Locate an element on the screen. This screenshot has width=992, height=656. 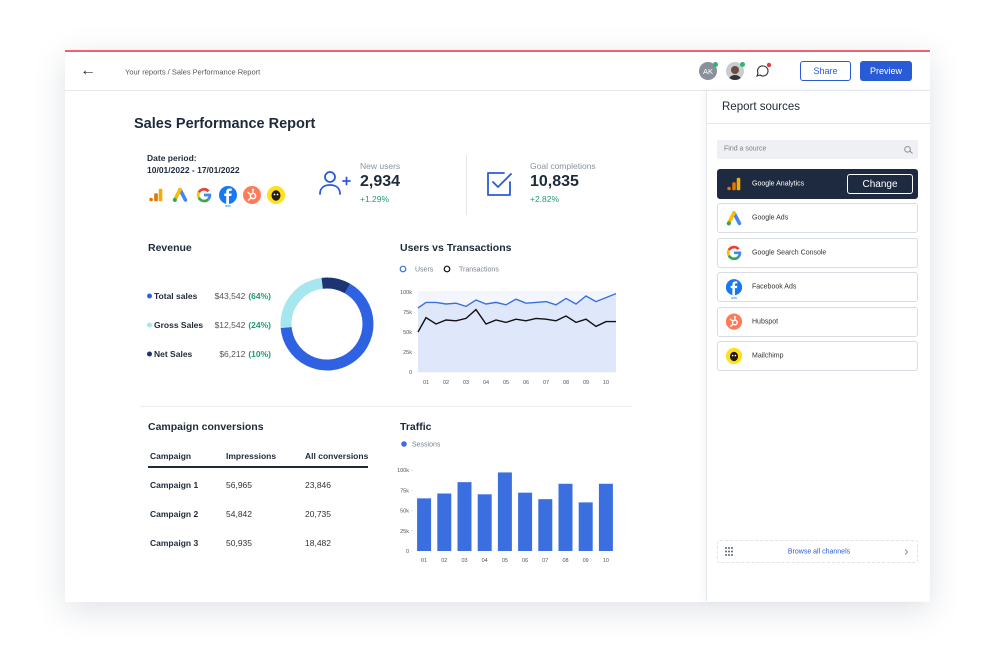
legend-label: Transactions is located at coordinates (479, 270).